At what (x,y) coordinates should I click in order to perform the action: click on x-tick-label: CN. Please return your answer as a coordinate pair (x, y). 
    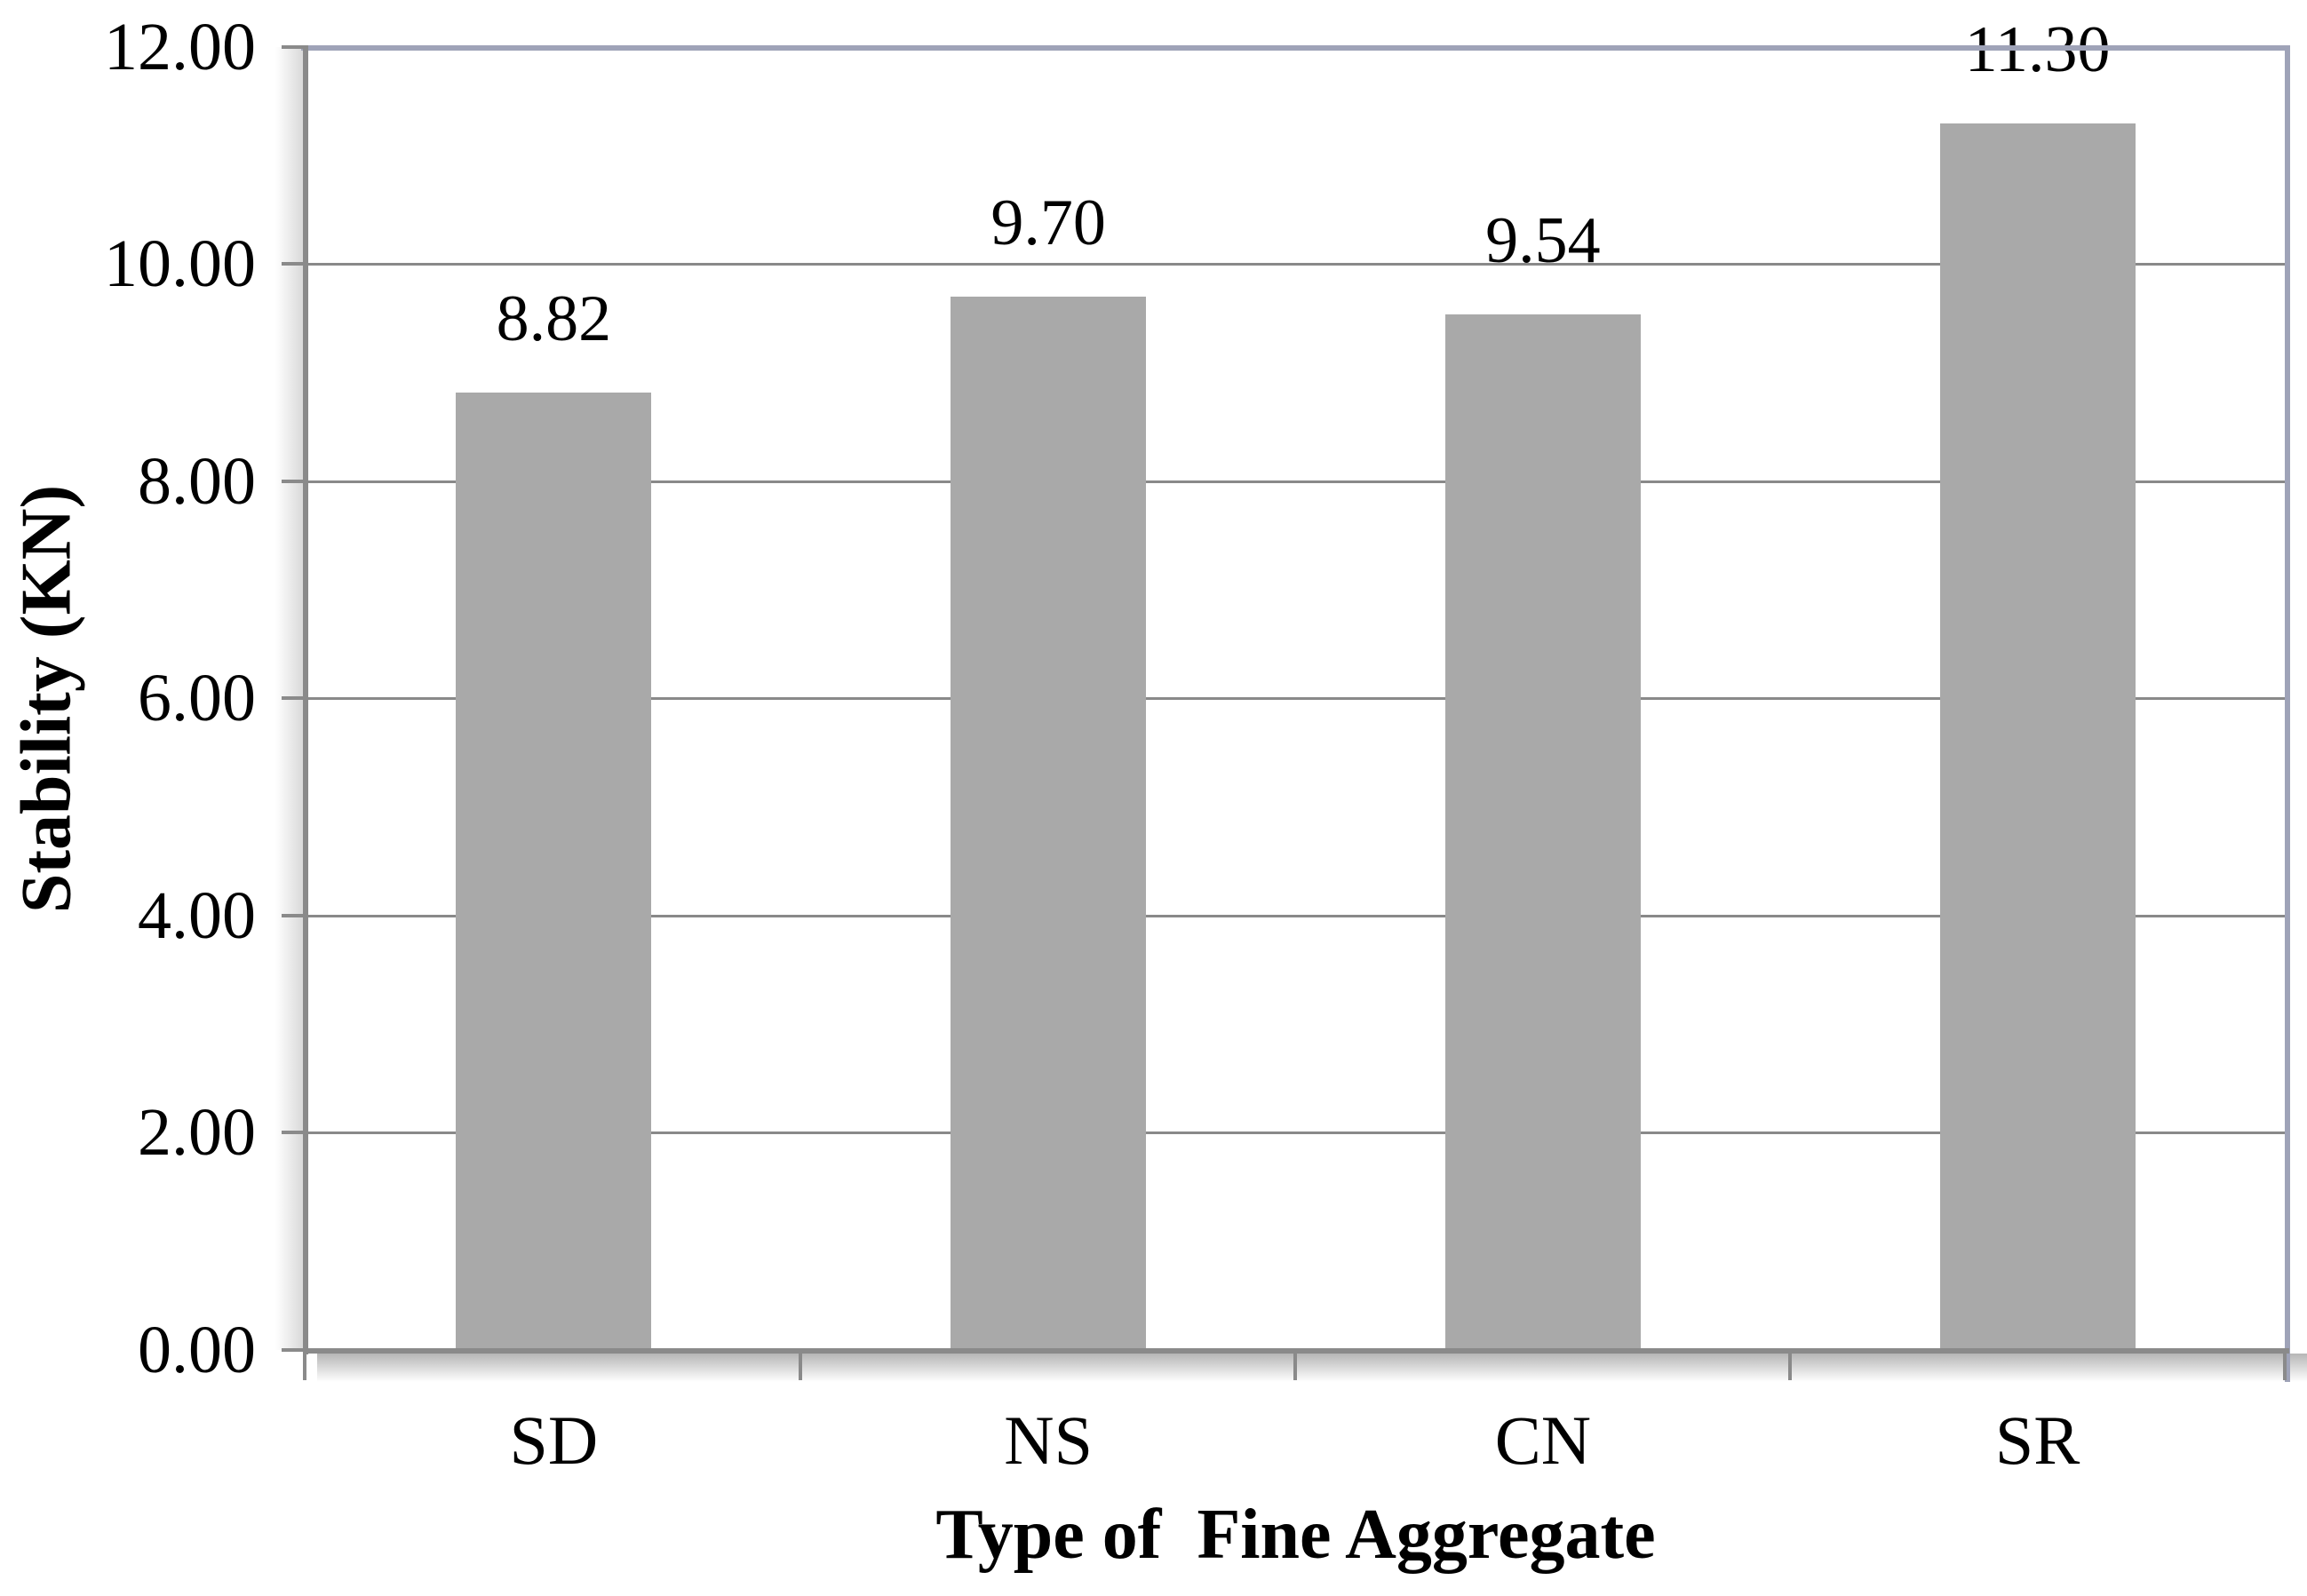
    Looking at the image, I should click on (1543, 1440).